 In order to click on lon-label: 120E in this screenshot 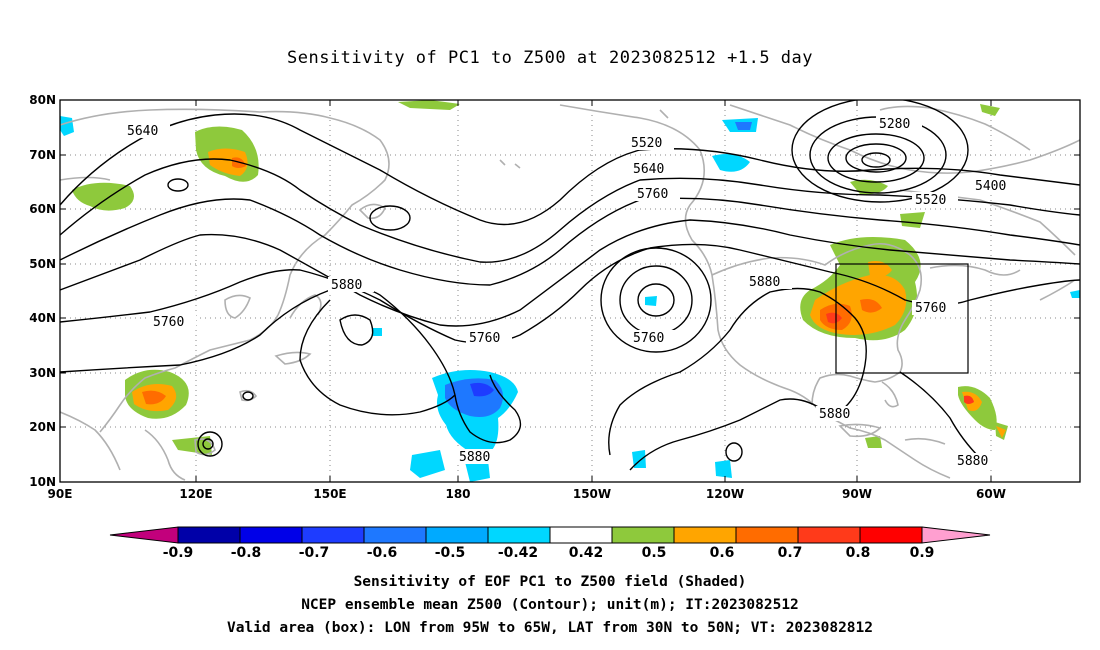, I will do `click(195, 494)`.